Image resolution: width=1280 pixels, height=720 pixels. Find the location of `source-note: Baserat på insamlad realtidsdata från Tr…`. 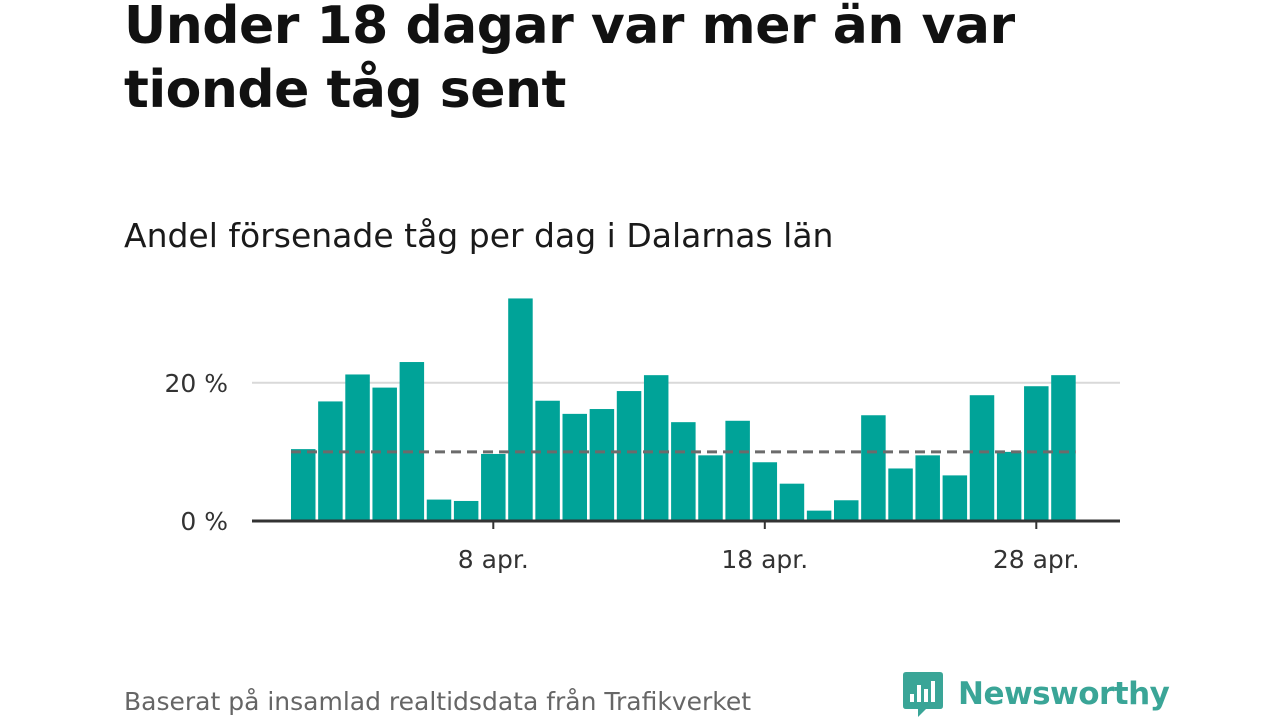

source-note: Baserat på insamlad realtidsdata från Tr… is located at coordinates (438, 701).